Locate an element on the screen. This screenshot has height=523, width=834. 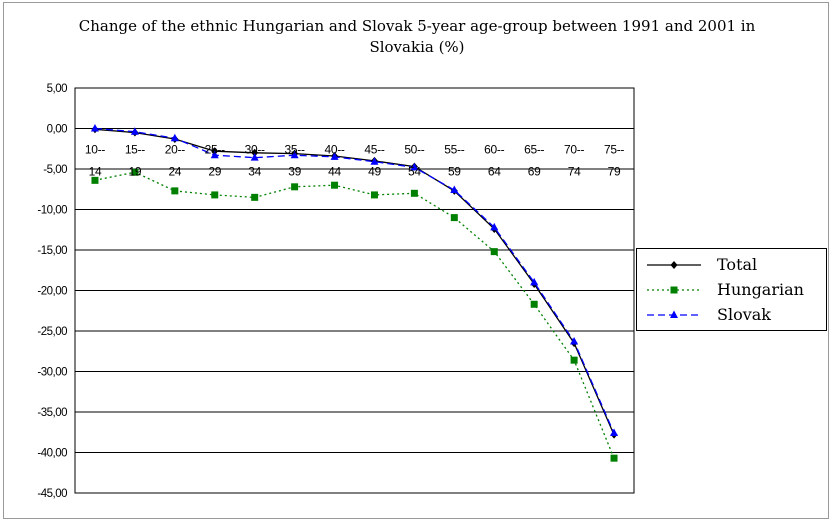
x-tick-label-bottom: 59 is located at coordinates (454, 172).